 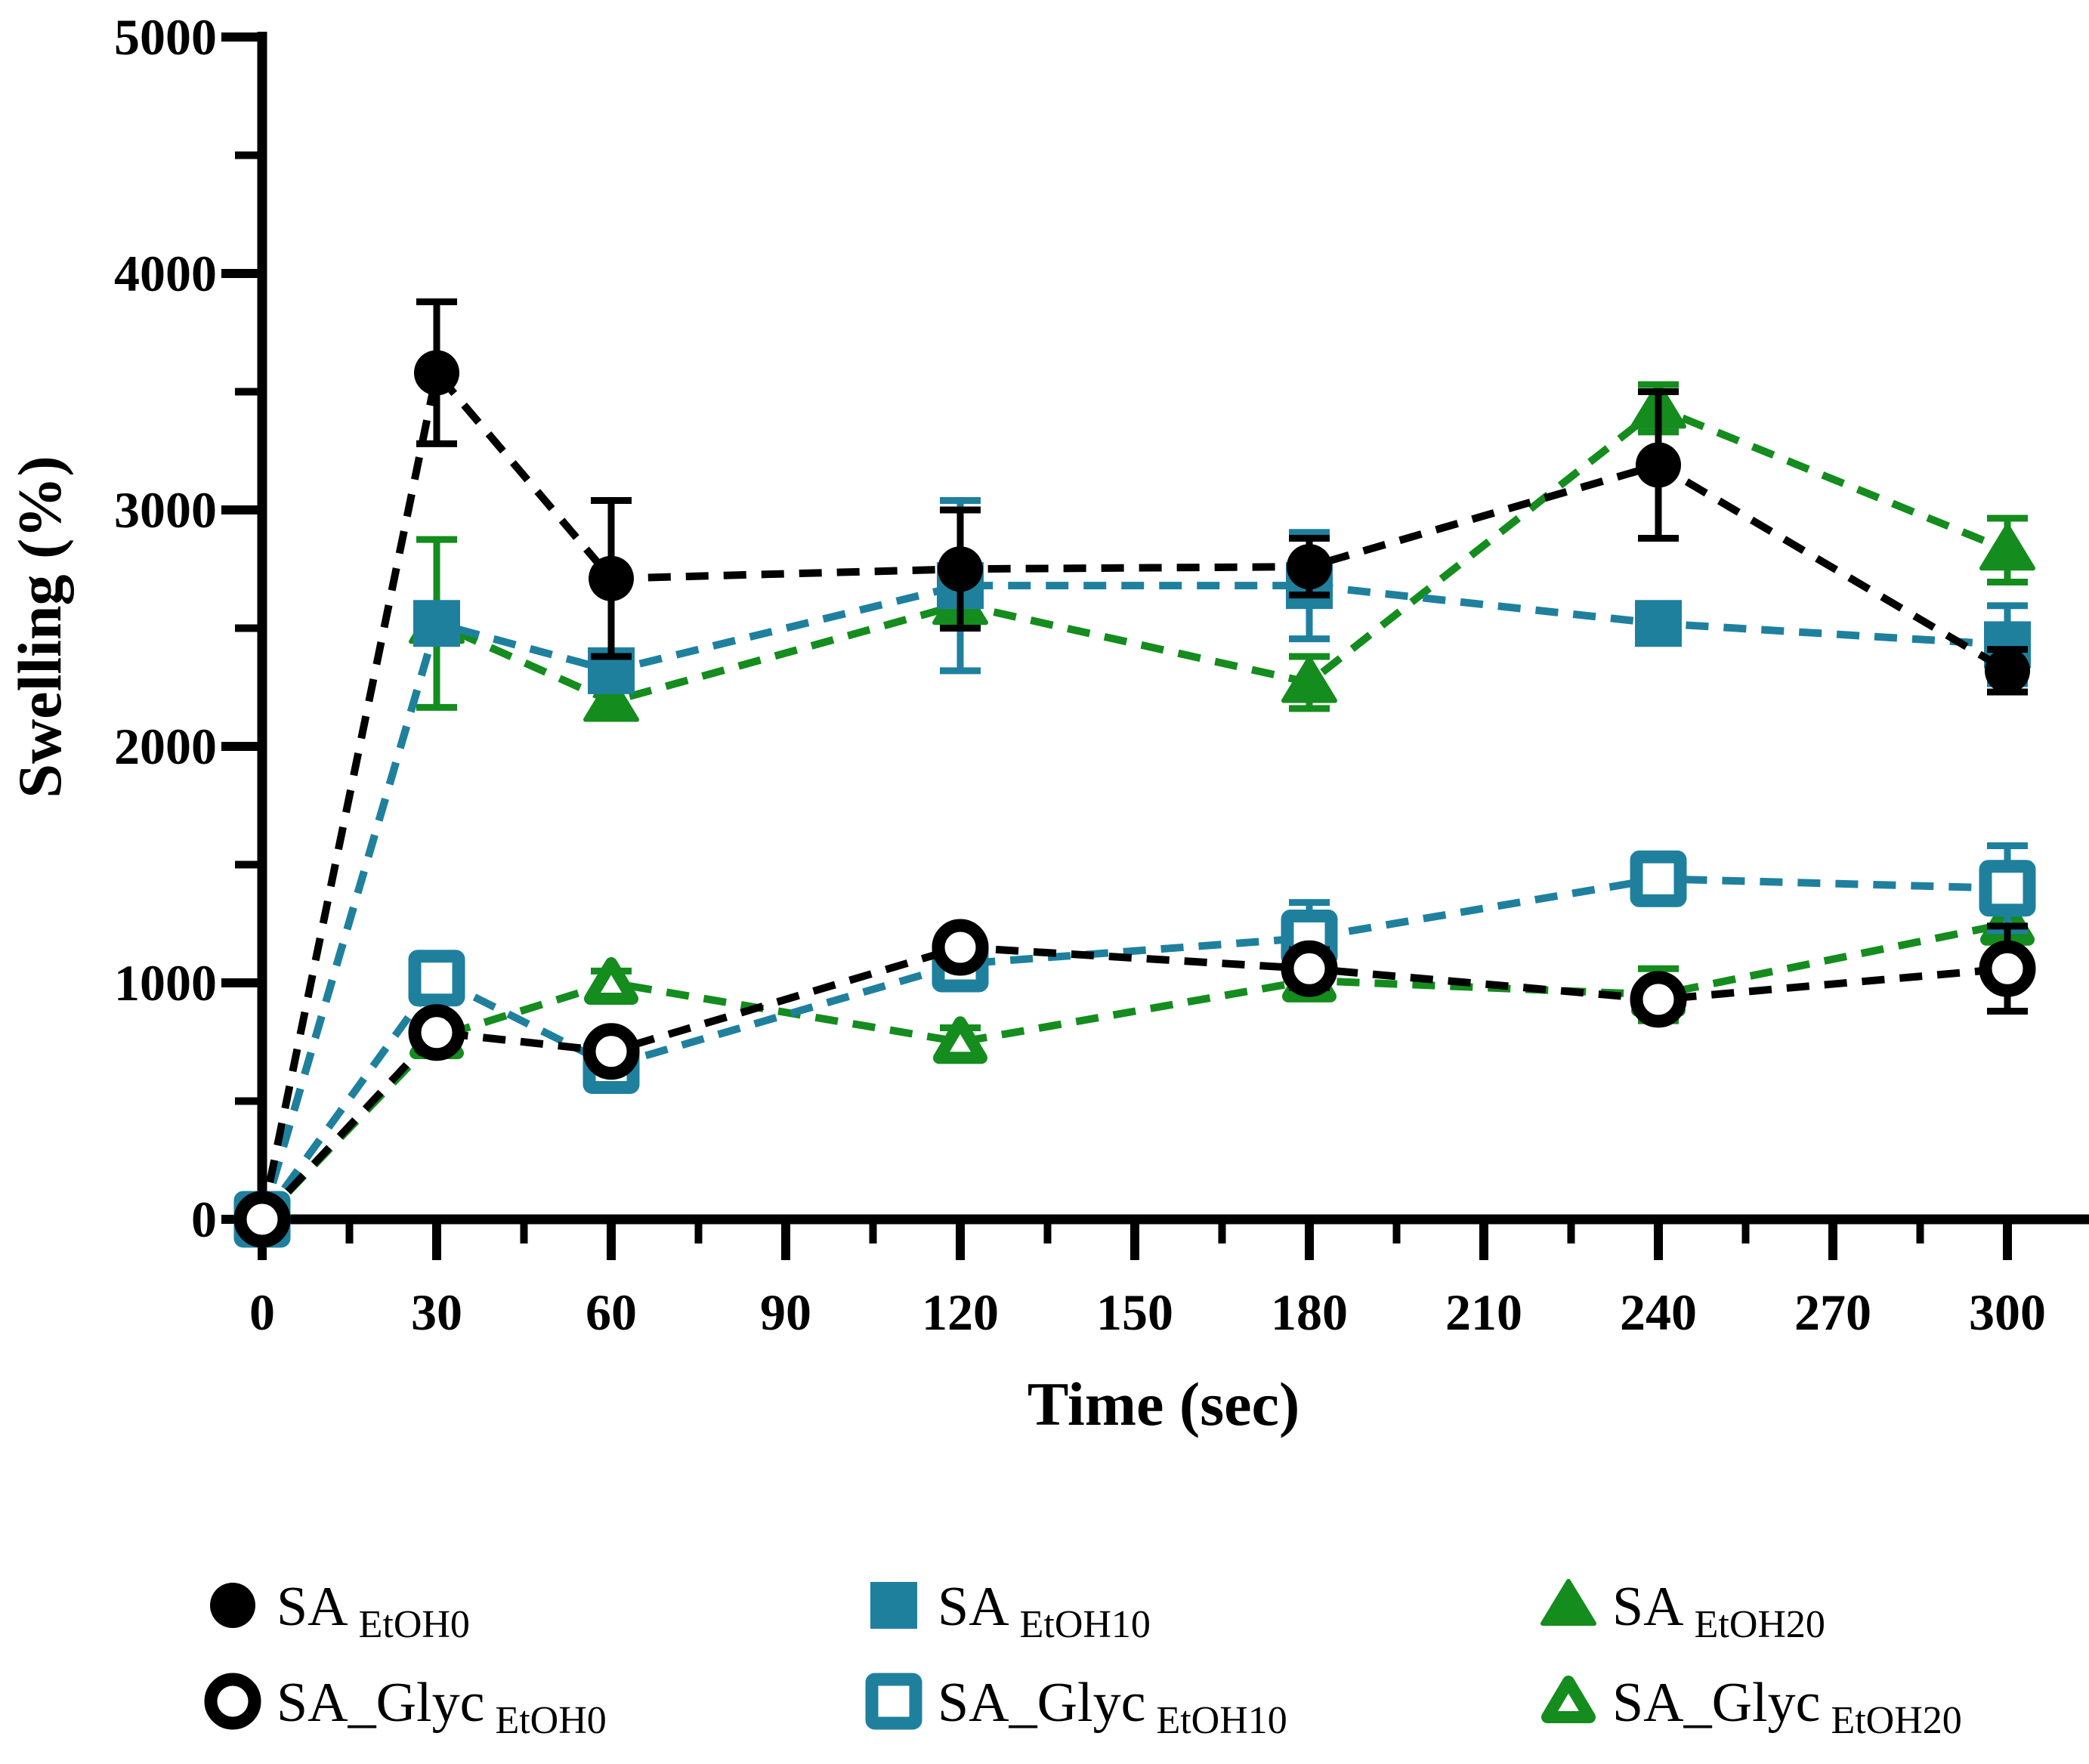 What do you see at coordinates (611, 698) in the screenshot?
I see `marker-SA_EtOH20-60s` at bounding box center [611, 698].